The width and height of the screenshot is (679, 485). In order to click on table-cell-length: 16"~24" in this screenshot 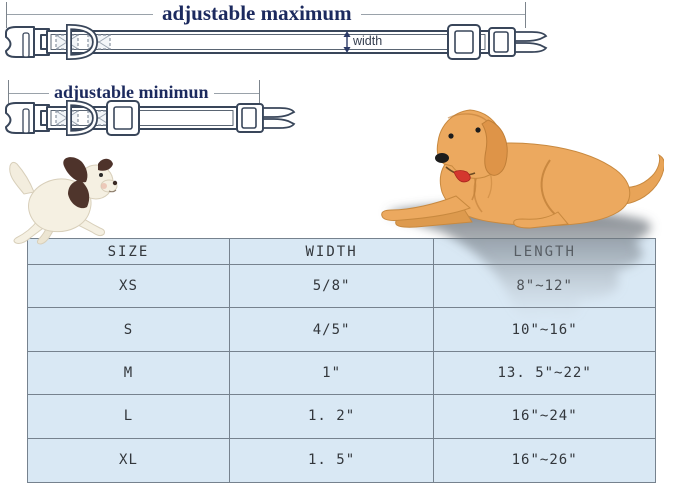, I will do `click(544, 417)`.